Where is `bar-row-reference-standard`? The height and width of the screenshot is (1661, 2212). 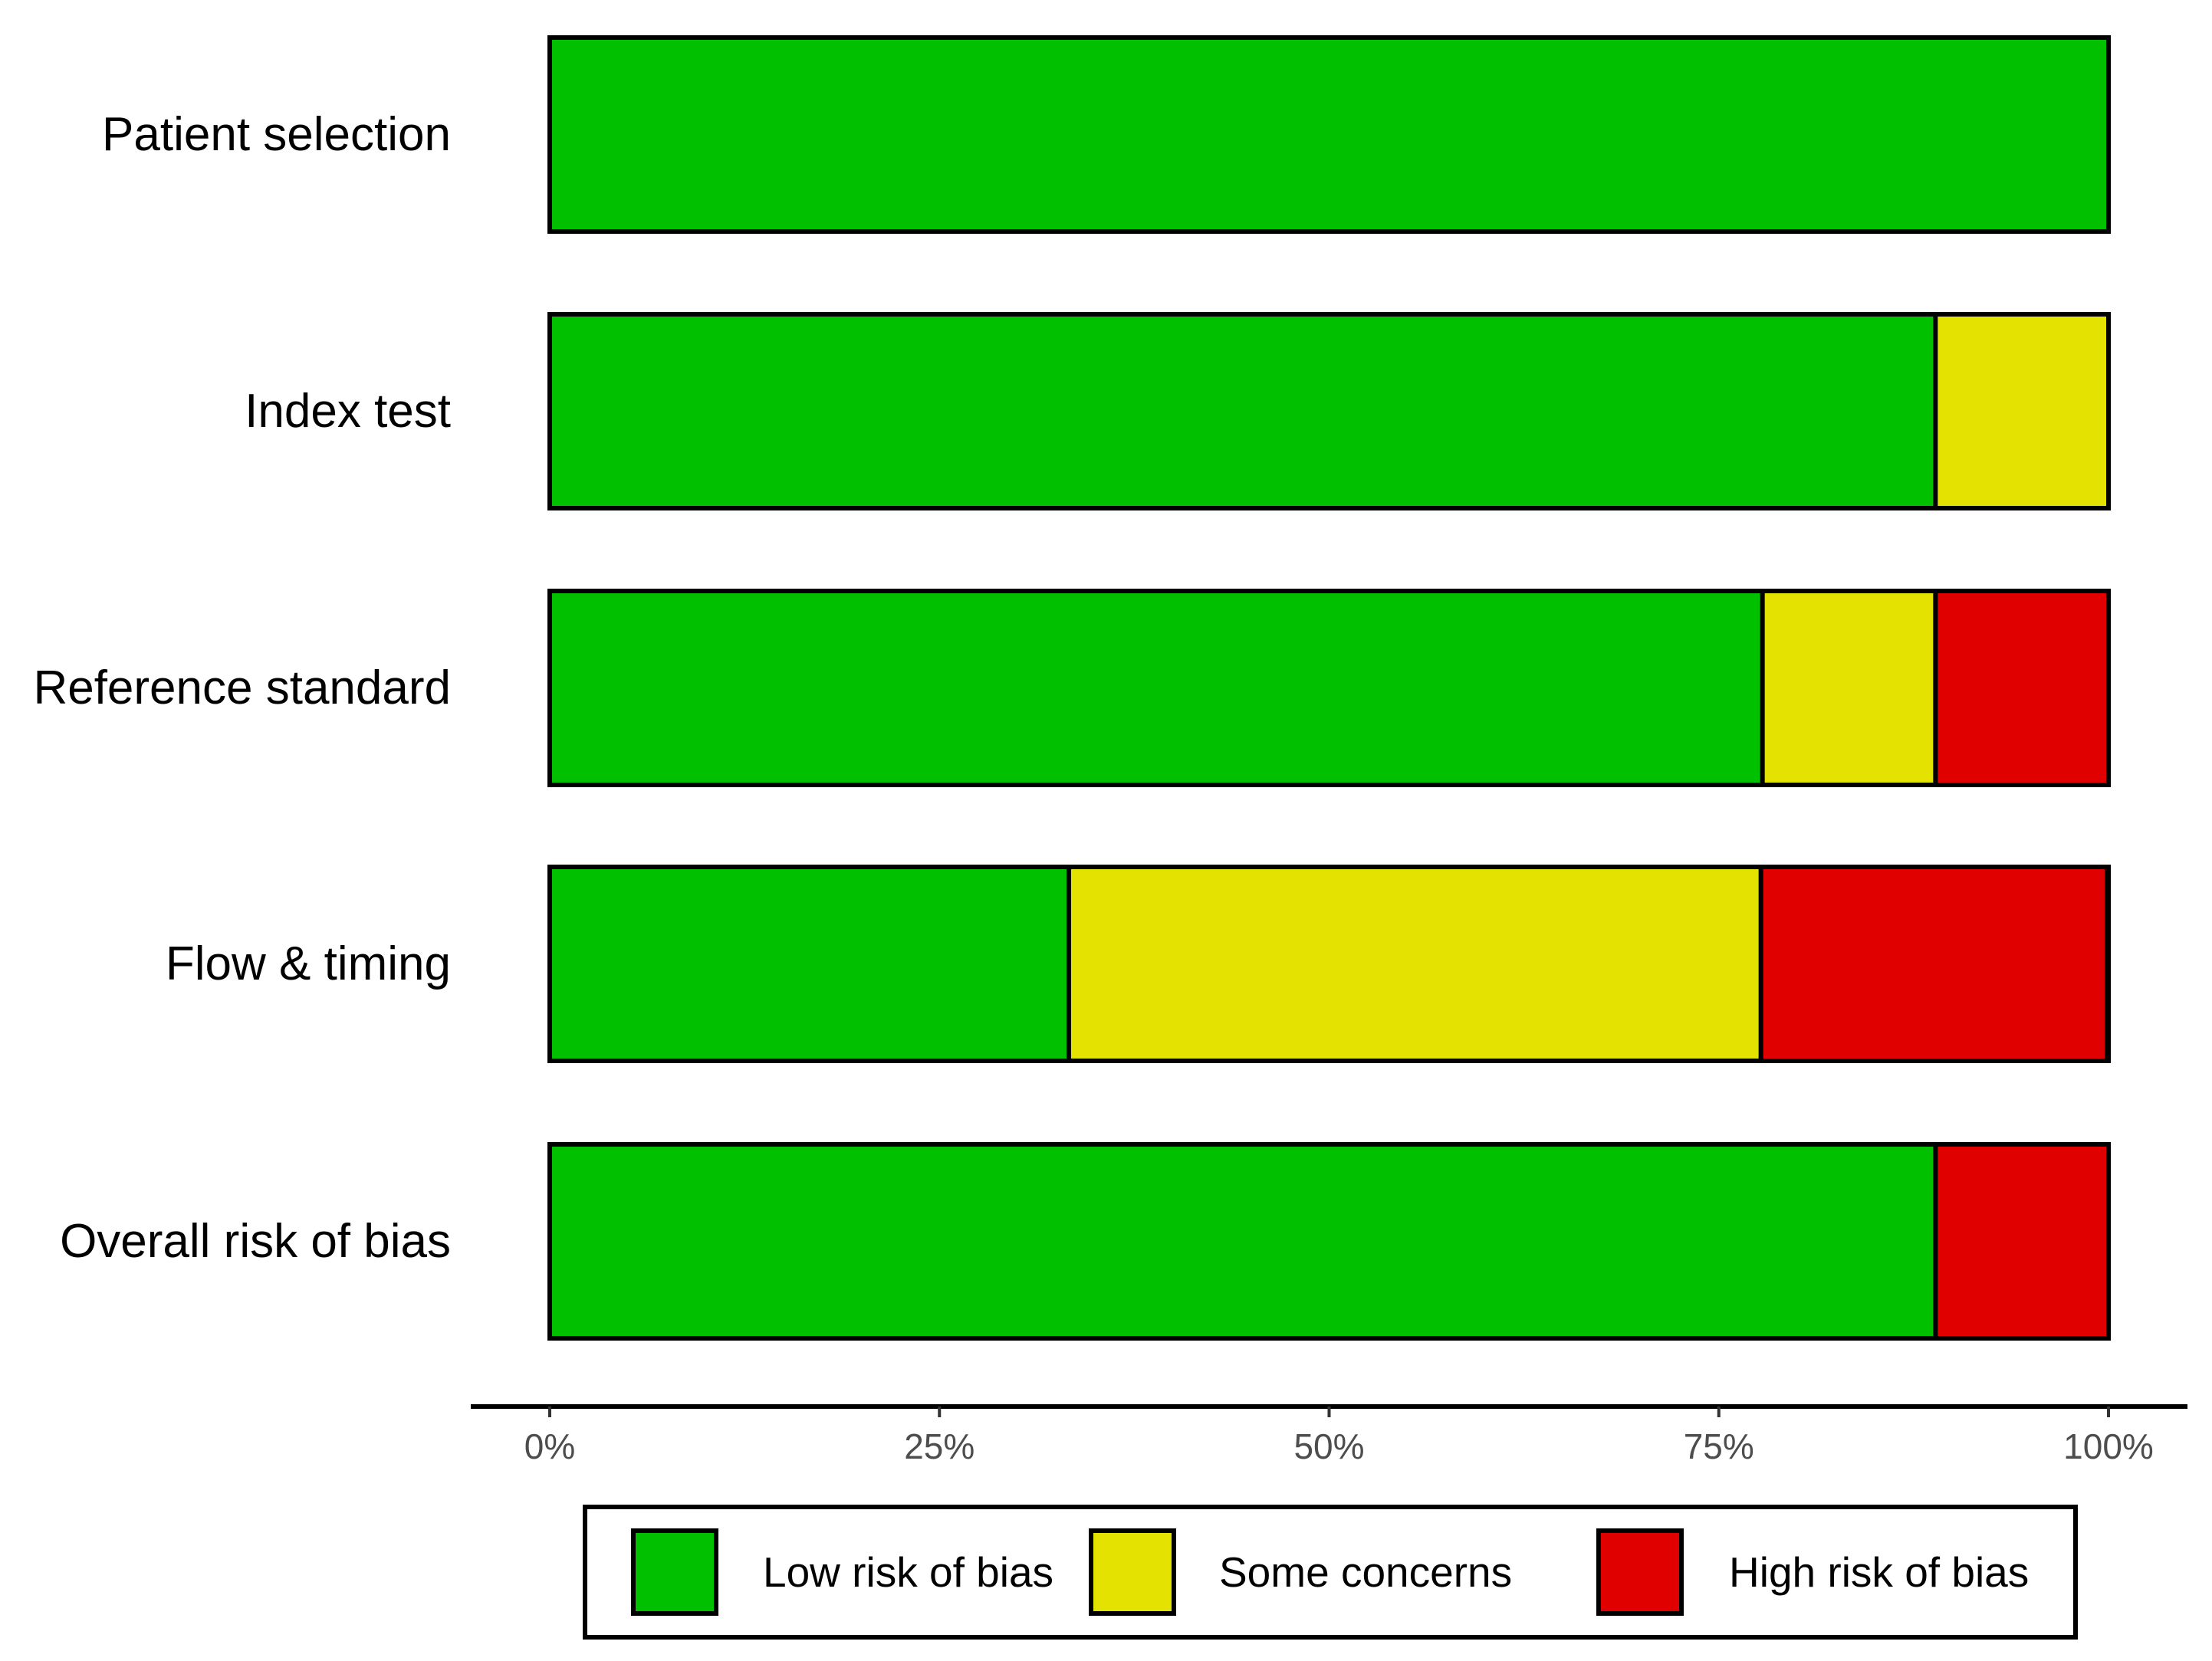
bar-row-reference-standard is located at coordinates (1329, 688).